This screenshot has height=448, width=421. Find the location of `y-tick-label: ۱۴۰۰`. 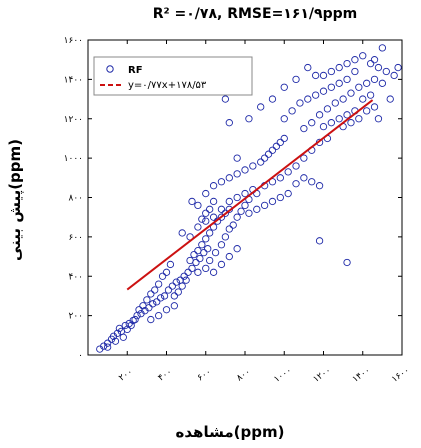

y-tick-label: ۱۴۰۰ is located at coordinates (73, 80).